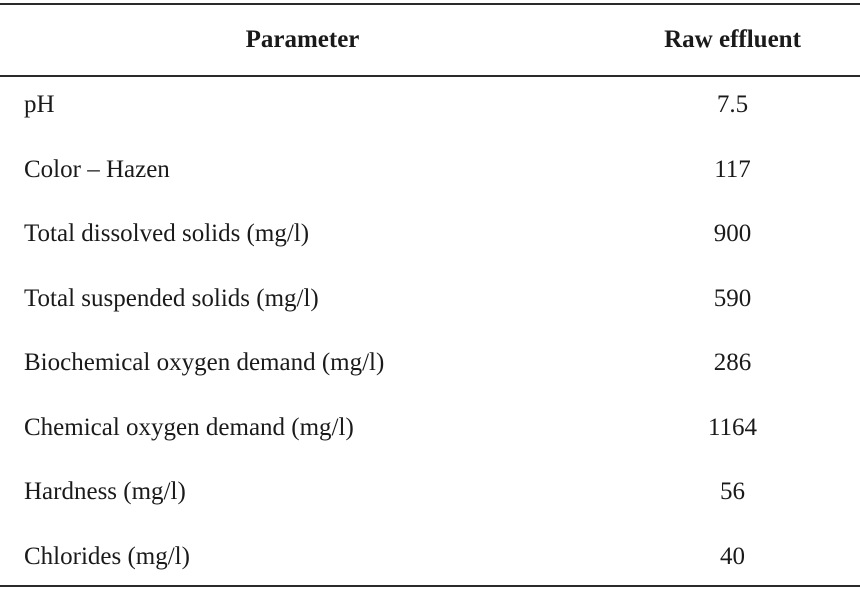  What do you see at coordinates (105, 496) in the screenshot?
I see `parameter-cell: Hardness (mg/l)` at bounding box center [105, 496].